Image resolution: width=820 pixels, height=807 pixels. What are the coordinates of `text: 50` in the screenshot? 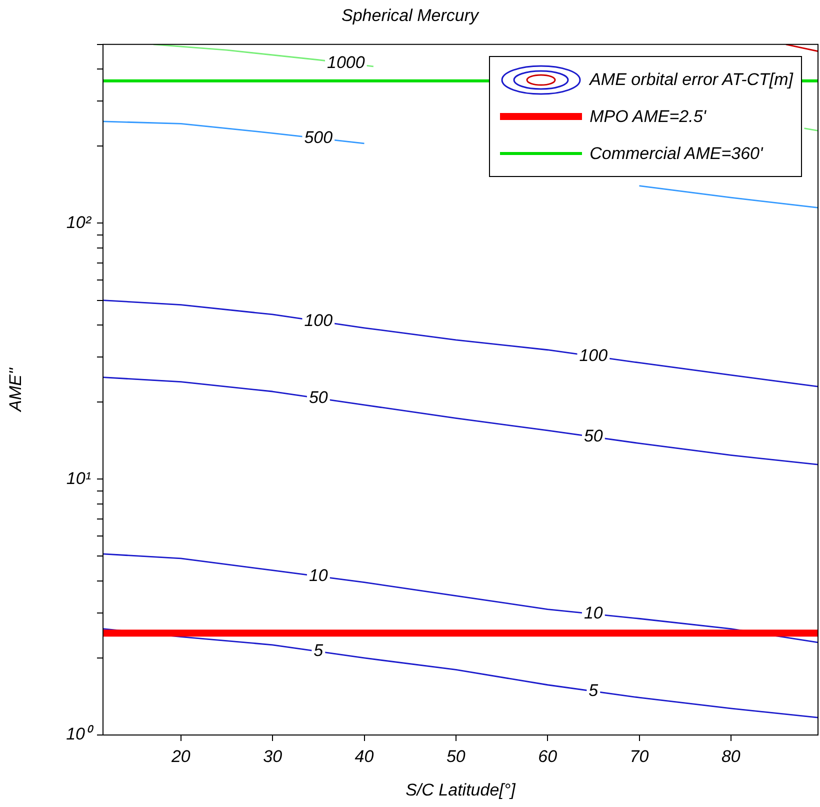 It's located at (318, 397).